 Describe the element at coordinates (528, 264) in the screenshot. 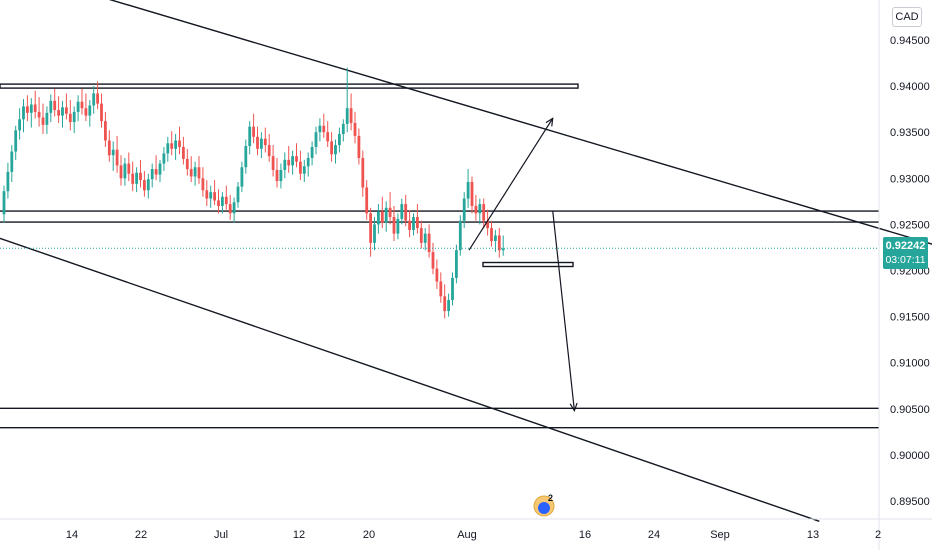

I see `support-zone-small` at that location.